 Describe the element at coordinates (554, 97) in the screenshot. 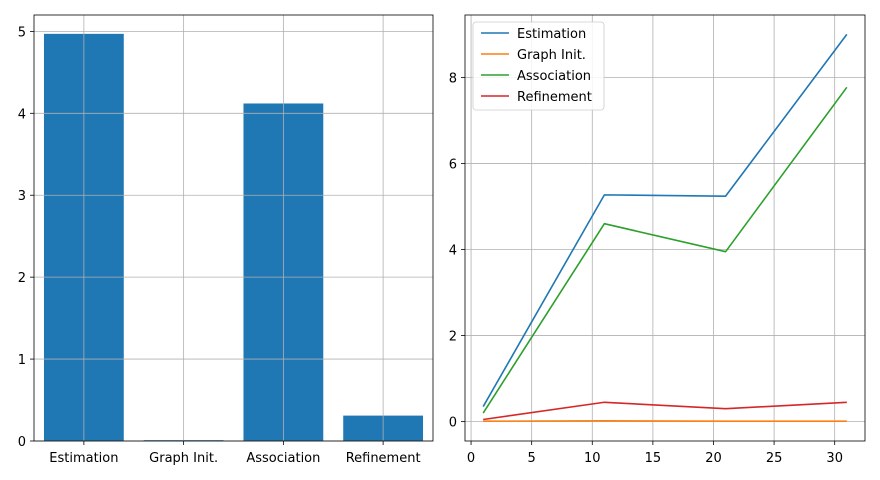

I see `legend-label: Refinement` at that location.